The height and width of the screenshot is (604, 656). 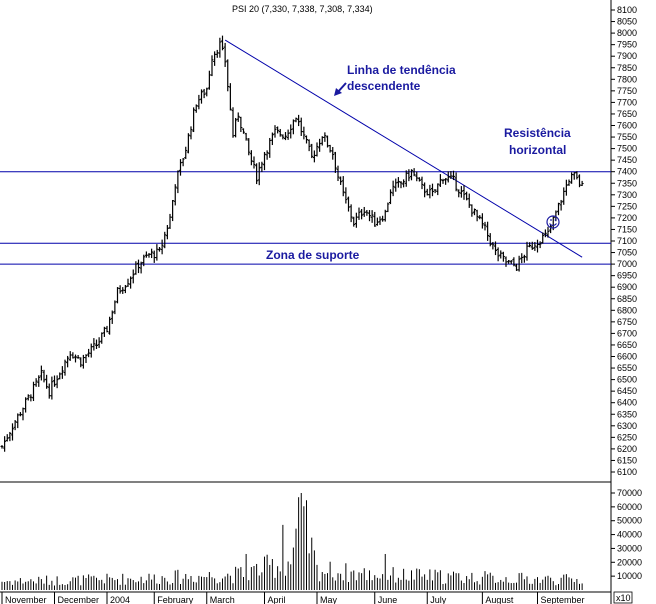 I want to click on volume-tick-label: 70000, so click(x=629, y=493).